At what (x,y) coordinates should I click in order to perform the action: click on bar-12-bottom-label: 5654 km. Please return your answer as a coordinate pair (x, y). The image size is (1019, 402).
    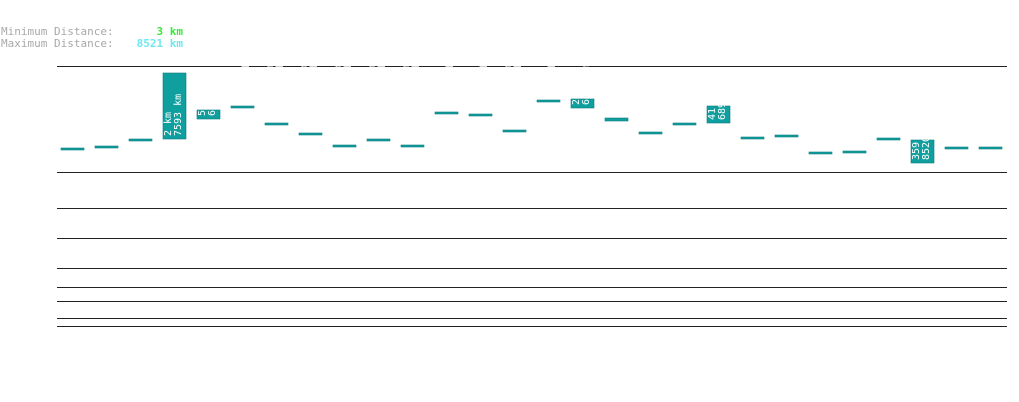
    Looking at the image, I should click on (484, 77).